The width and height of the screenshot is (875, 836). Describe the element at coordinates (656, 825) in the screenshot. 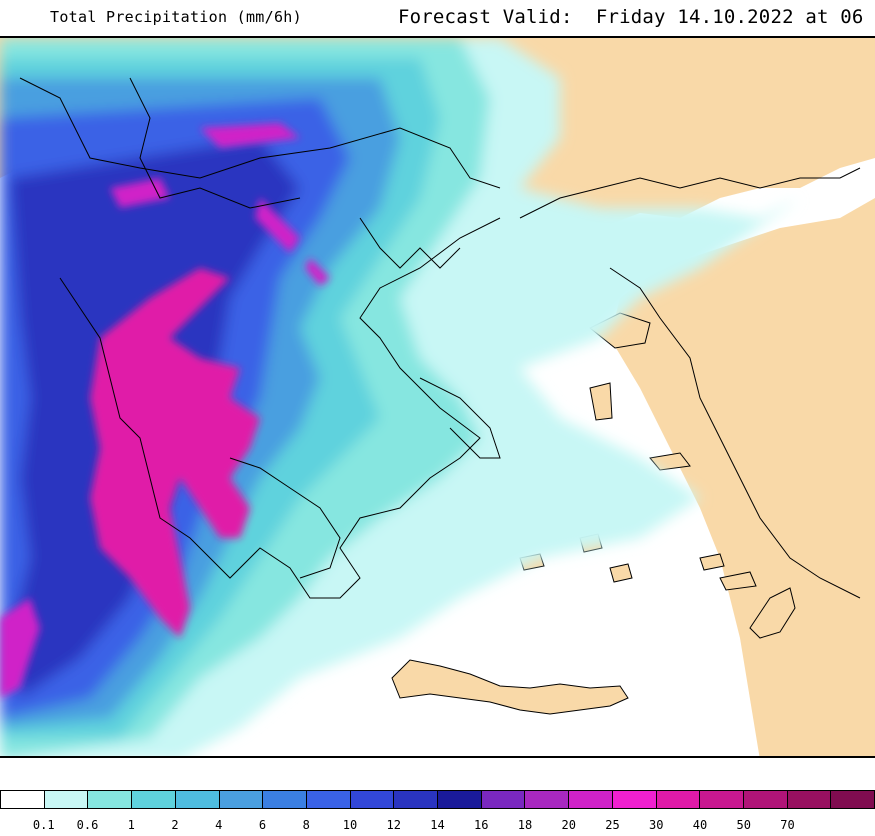

I see `colorbar-tick-label: 30` at that location.